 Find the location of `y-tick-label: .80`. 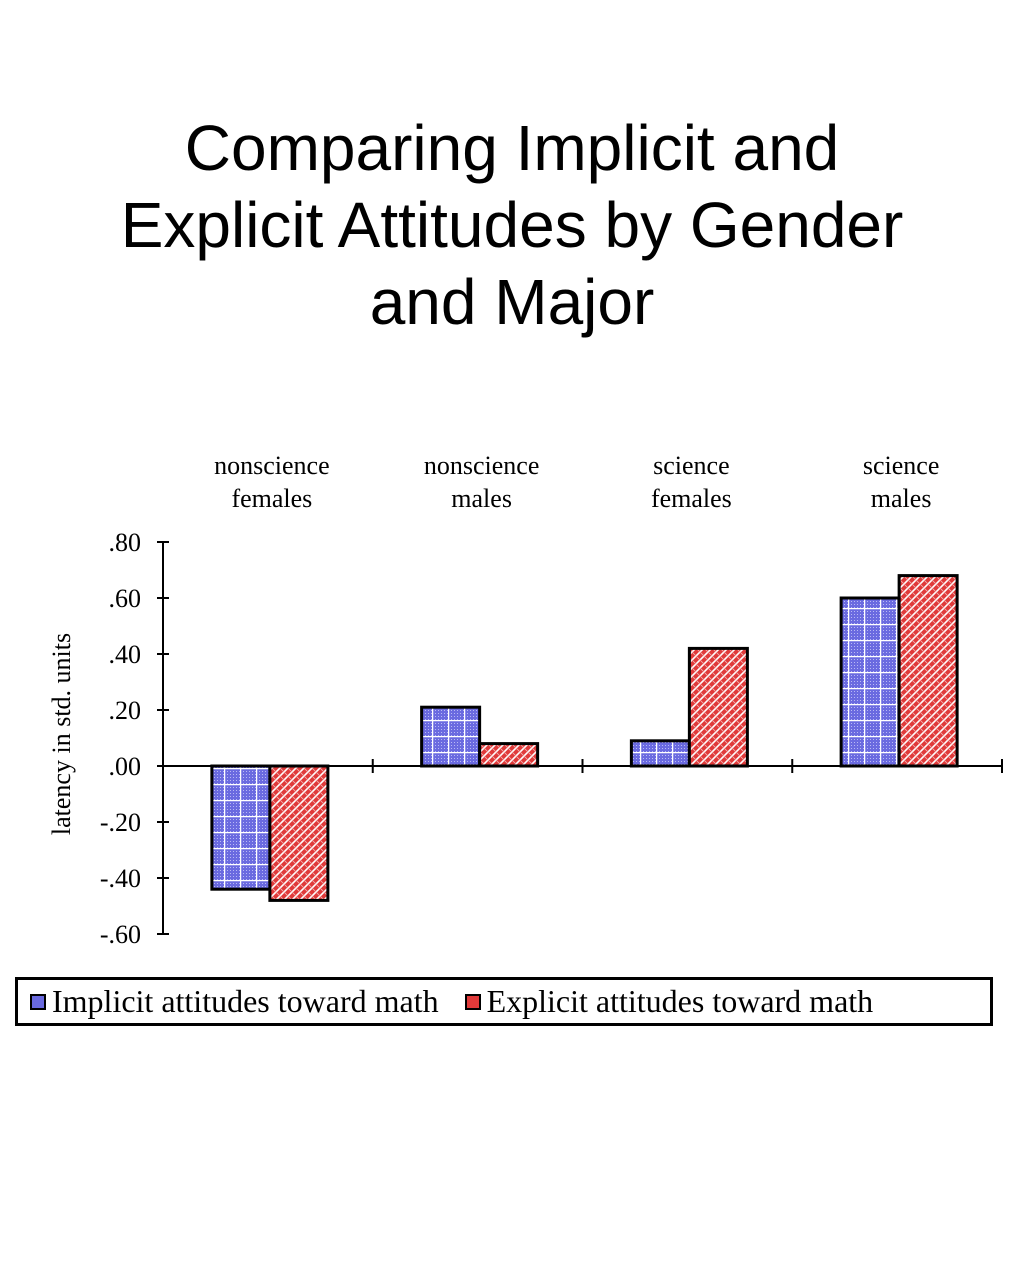

y-tick-label: .80 is located at coordinates (125, 542).